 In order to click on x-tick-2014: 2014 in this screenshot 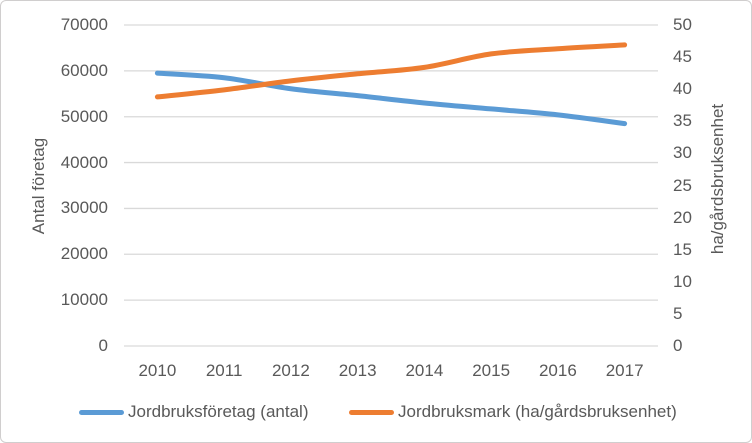, I will do `click(424, 370)`.